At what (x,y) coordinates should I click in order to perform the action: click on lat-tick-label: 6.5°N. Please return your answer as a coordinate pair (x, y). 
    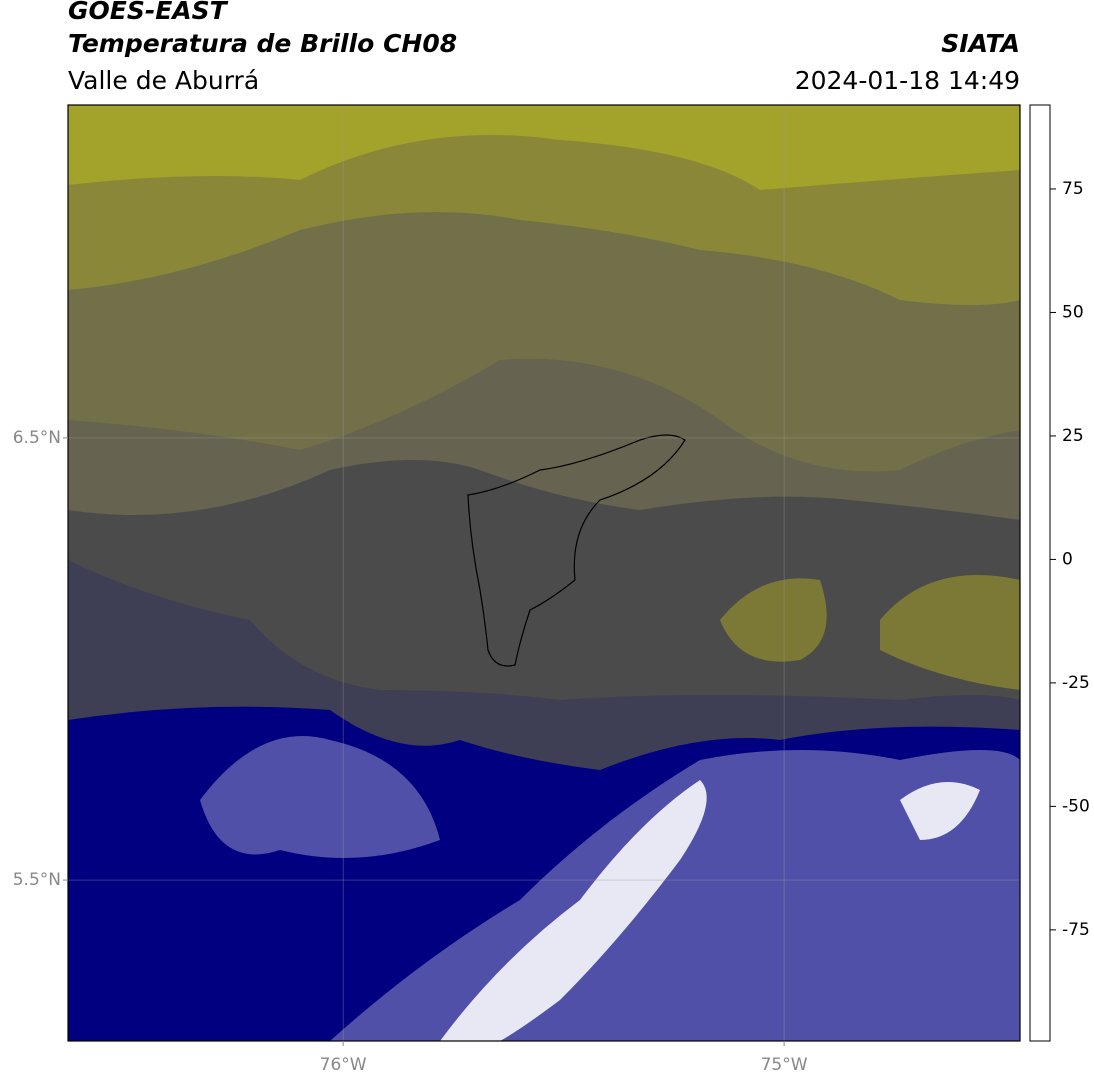
    Looking at the image, I should click on (37, 438).